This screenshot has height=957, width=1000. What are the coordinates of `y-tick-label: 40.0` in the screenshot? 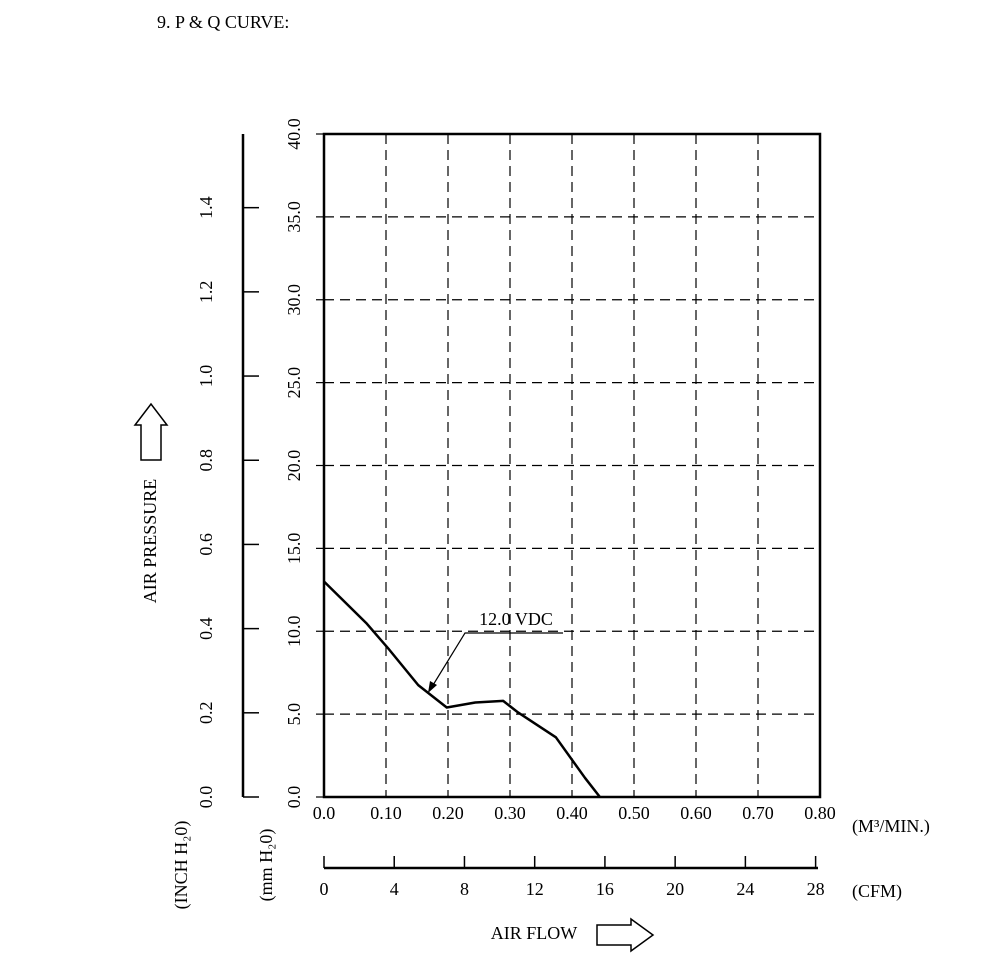 It's located at (294, 134).